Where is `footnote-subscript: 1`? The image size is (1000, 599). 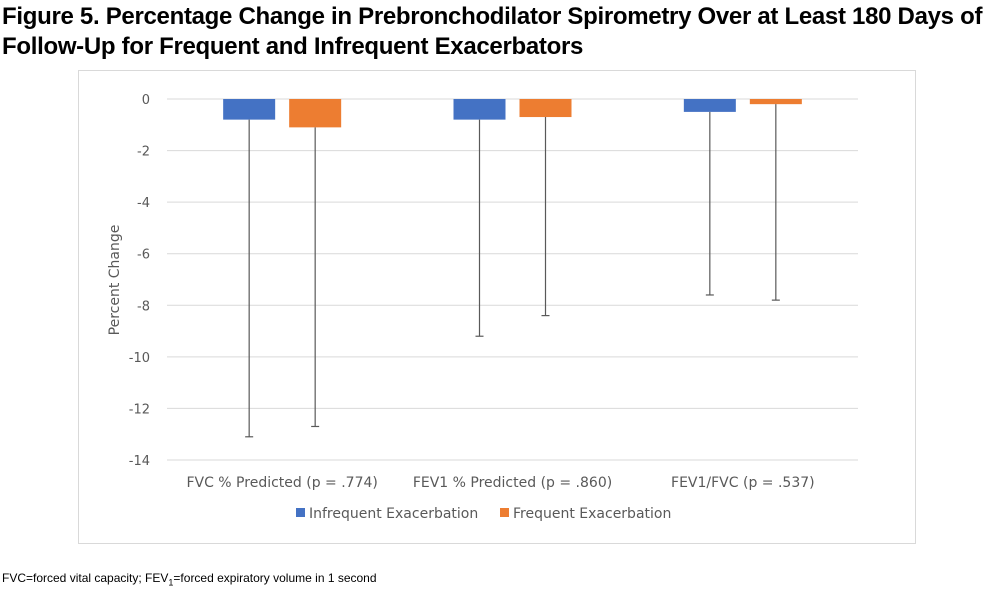 footnote-subscript: 1 is located at coordinates (171, 582).